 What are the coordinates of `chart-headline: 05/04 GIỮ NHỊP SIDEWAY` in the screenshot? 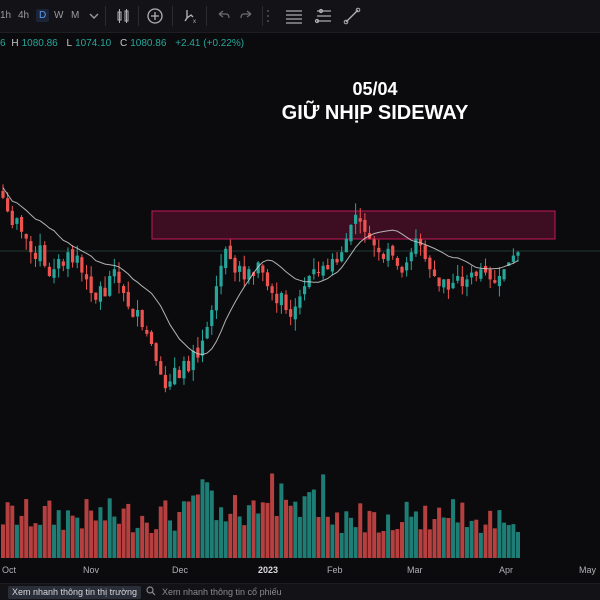 It's located at (375, 102).